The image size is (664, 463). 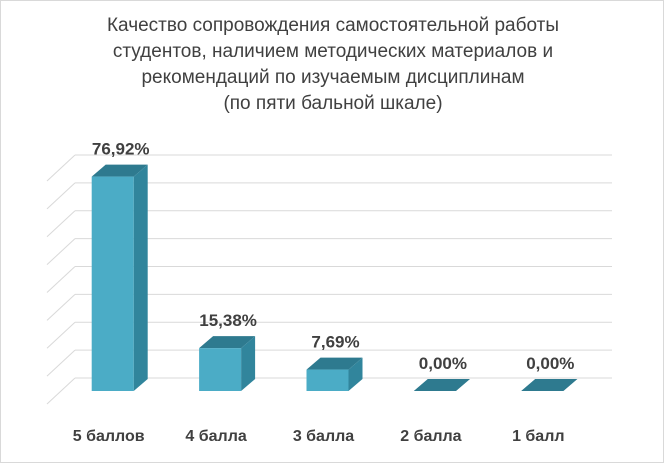 I want to click on category-label: 2 балла, so click(x=430, y=436).